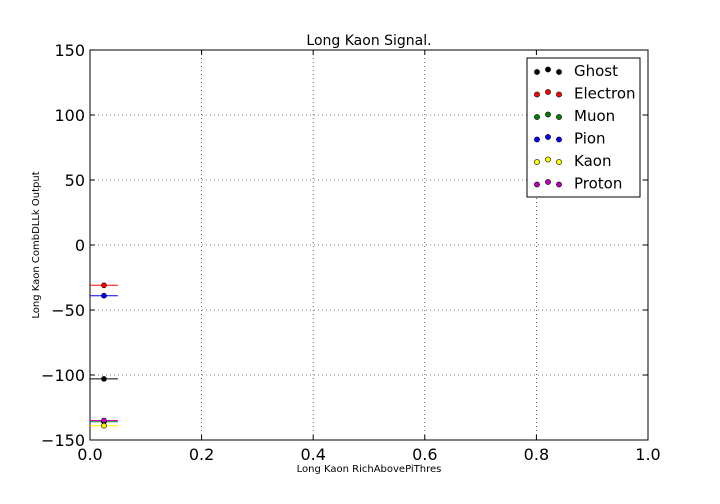  What do you see at coordinates (68, 310) in the screenshot?
I see `y-tick-label: −50` at bounding box center [68, 310].